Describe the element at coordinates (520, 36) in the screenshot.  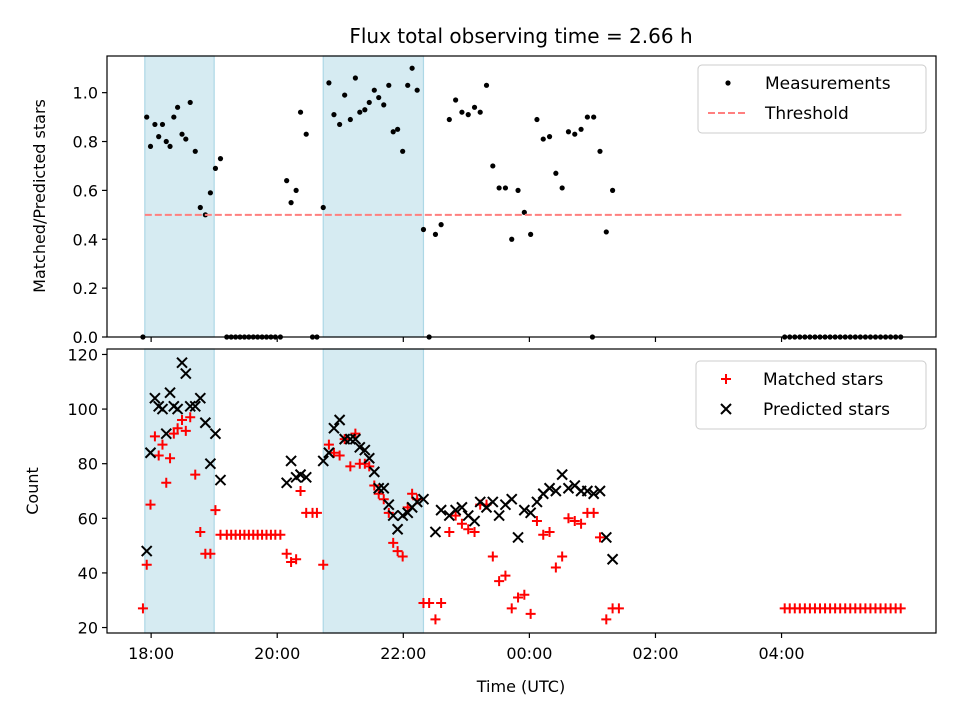
I see `chart-title: Flux total observing time = 2.66 h` at that location.